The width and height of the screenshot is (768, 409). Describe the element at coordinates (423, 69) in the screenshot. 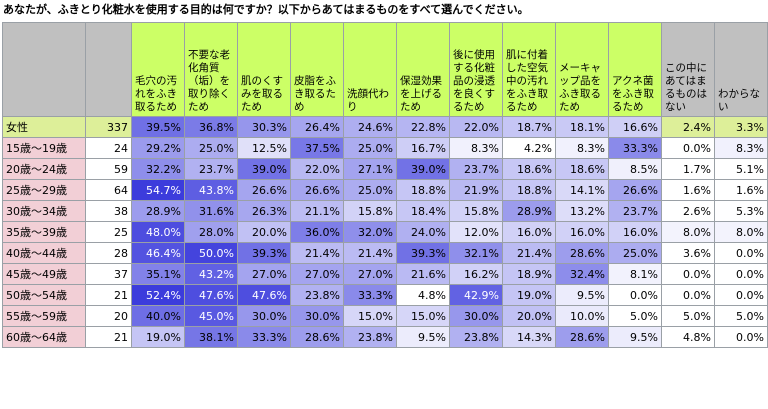

I see `column-header: 保湿効果を上げるため` at that location.